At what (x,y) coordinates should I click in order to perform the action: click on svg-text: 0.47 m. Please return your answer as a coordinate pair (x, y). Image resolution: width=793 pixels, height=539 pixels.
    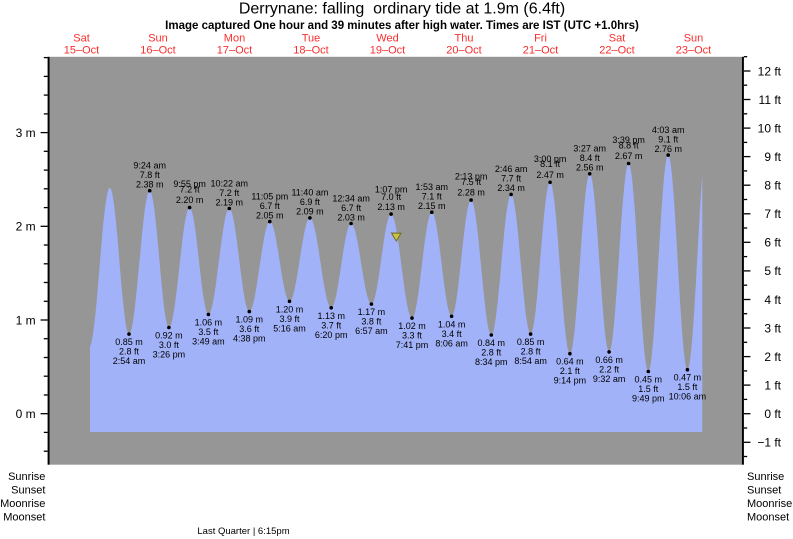
    Looking at the image, I should click on (688, 378).